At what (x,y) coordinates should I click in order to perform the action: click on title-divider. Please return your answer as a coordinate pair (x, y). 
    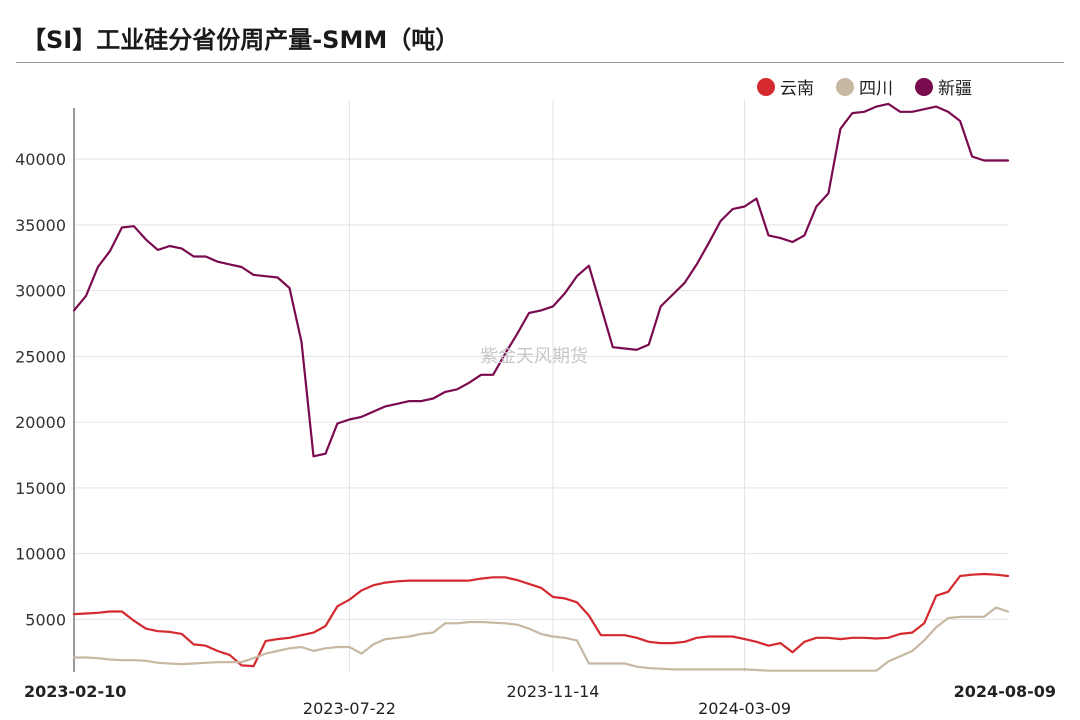
    Looking at the image, I should click on (540, 62).